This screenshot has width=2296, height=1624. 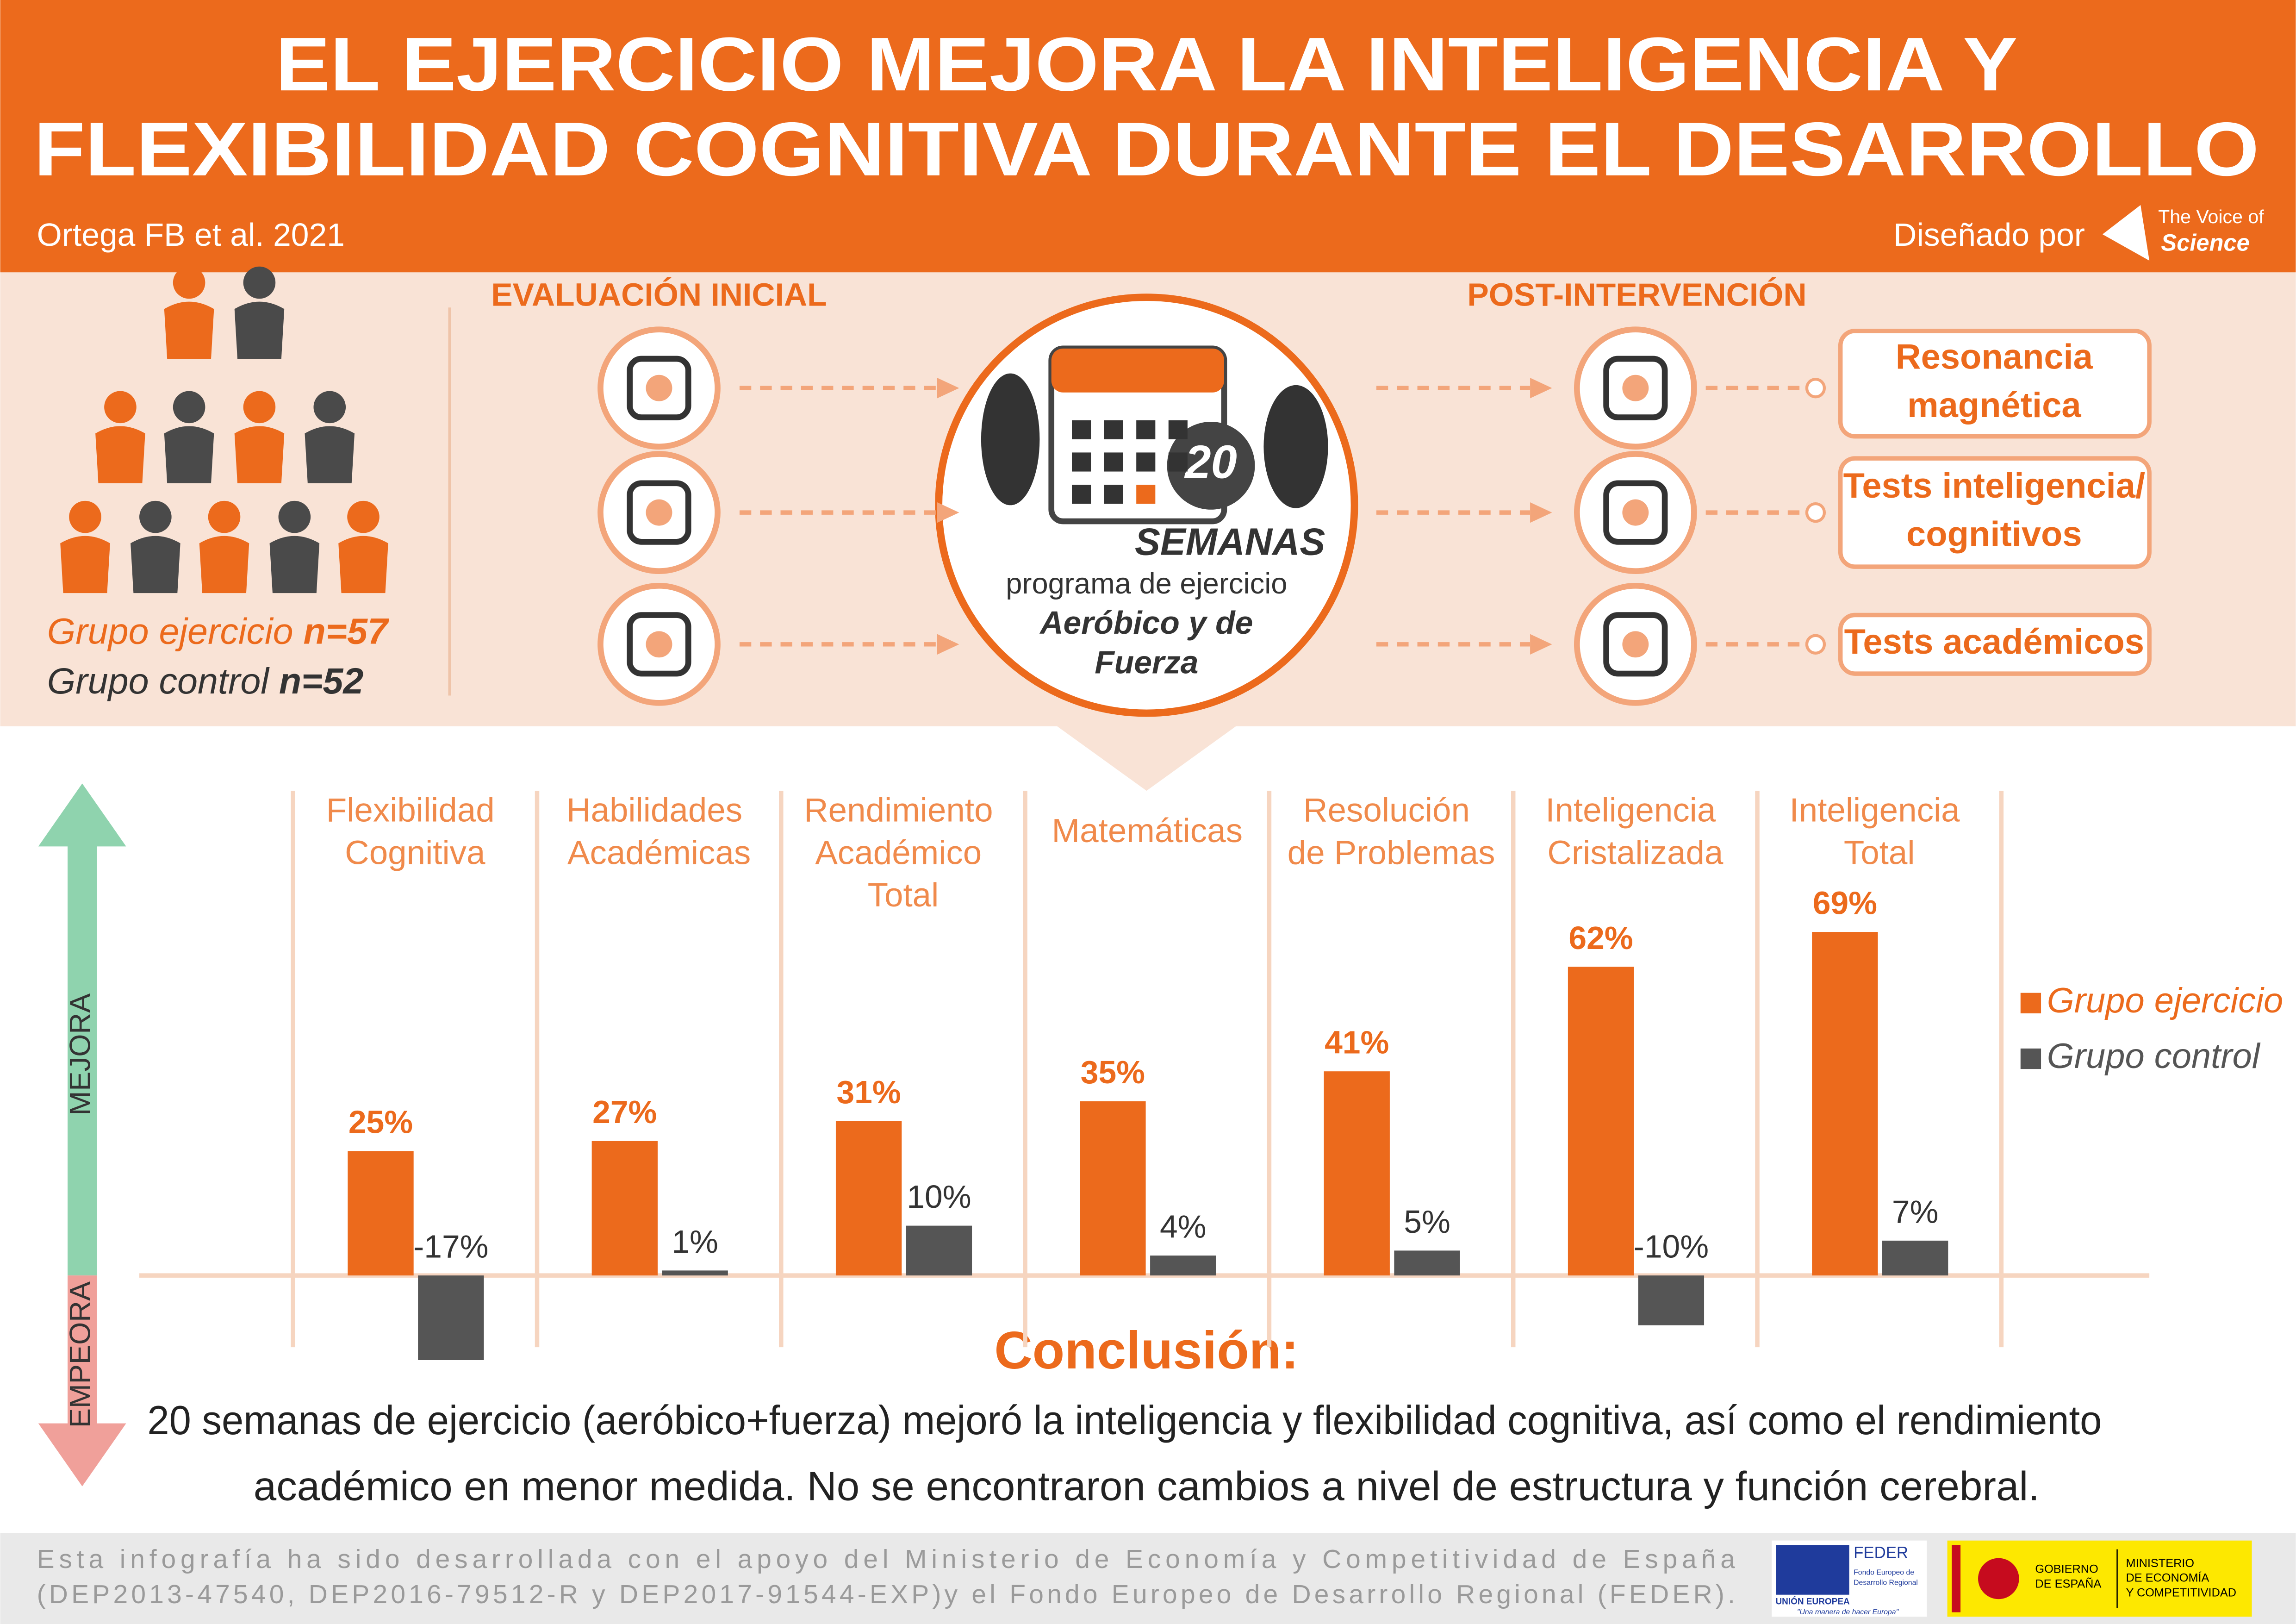 What do you see at coordinates (2181, 1592) in the screenshot?
I see `ministry: Y COMPETITIVIDAD` at bounding box center [2181, 1592].